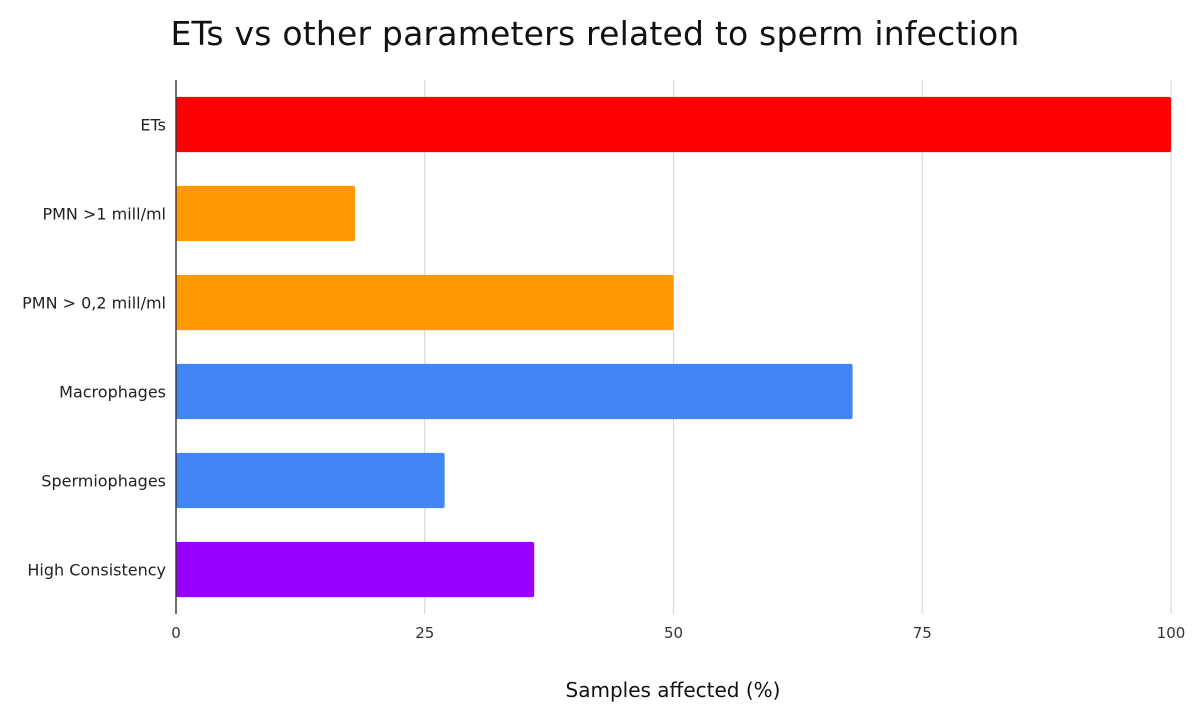 The image size is (1200, 721). I want to click on x-tick-label: 0, so click(176, 633).